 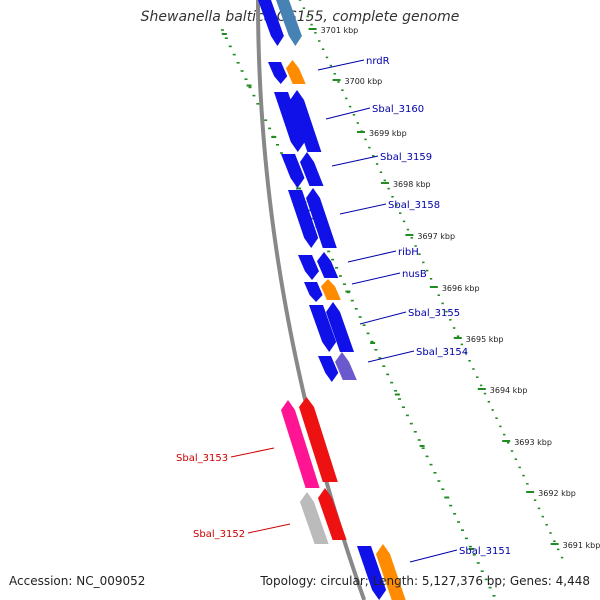 What do you see at coordinates (340, 30) in the screenshot?
I see `tick-label: 3701 kbp` at bounding box center [340, 30].